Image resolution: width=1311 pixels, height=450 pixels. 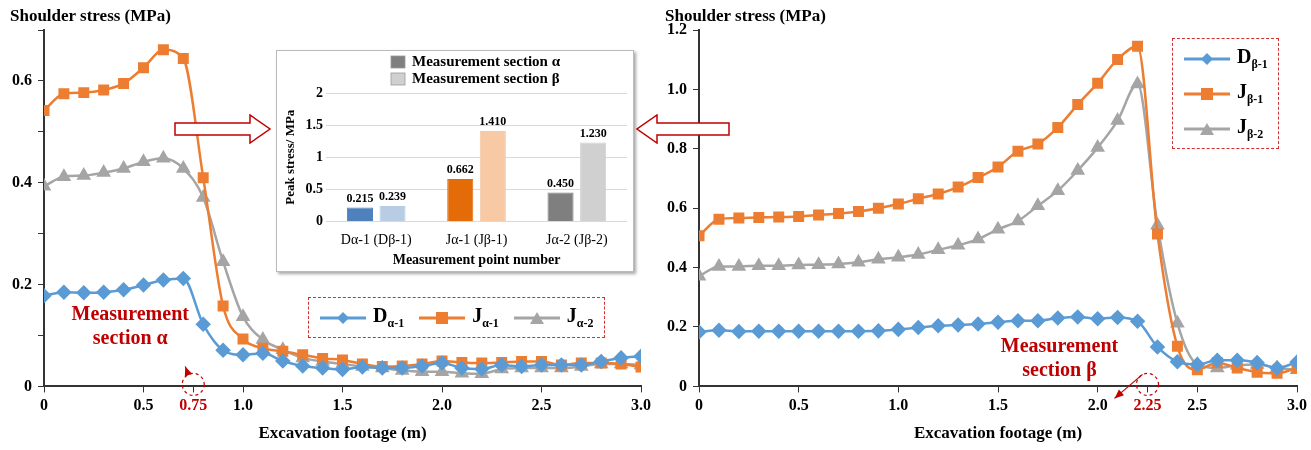 I want to click on legend-label: D$_{α-1}$, so click(x=389, y=318).